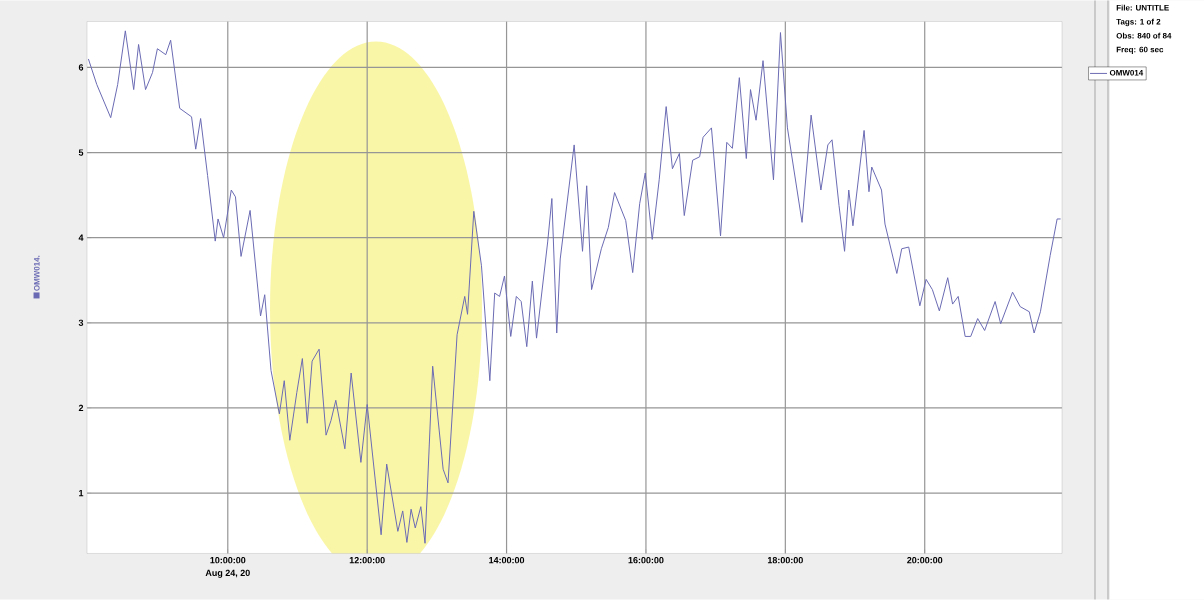 The height and width of the screenshot is (600, 1204). What do you see at coordinates (81, 152) in the screenshot?
I see `y-tick-label: 5` at bounding box center [81, 152].